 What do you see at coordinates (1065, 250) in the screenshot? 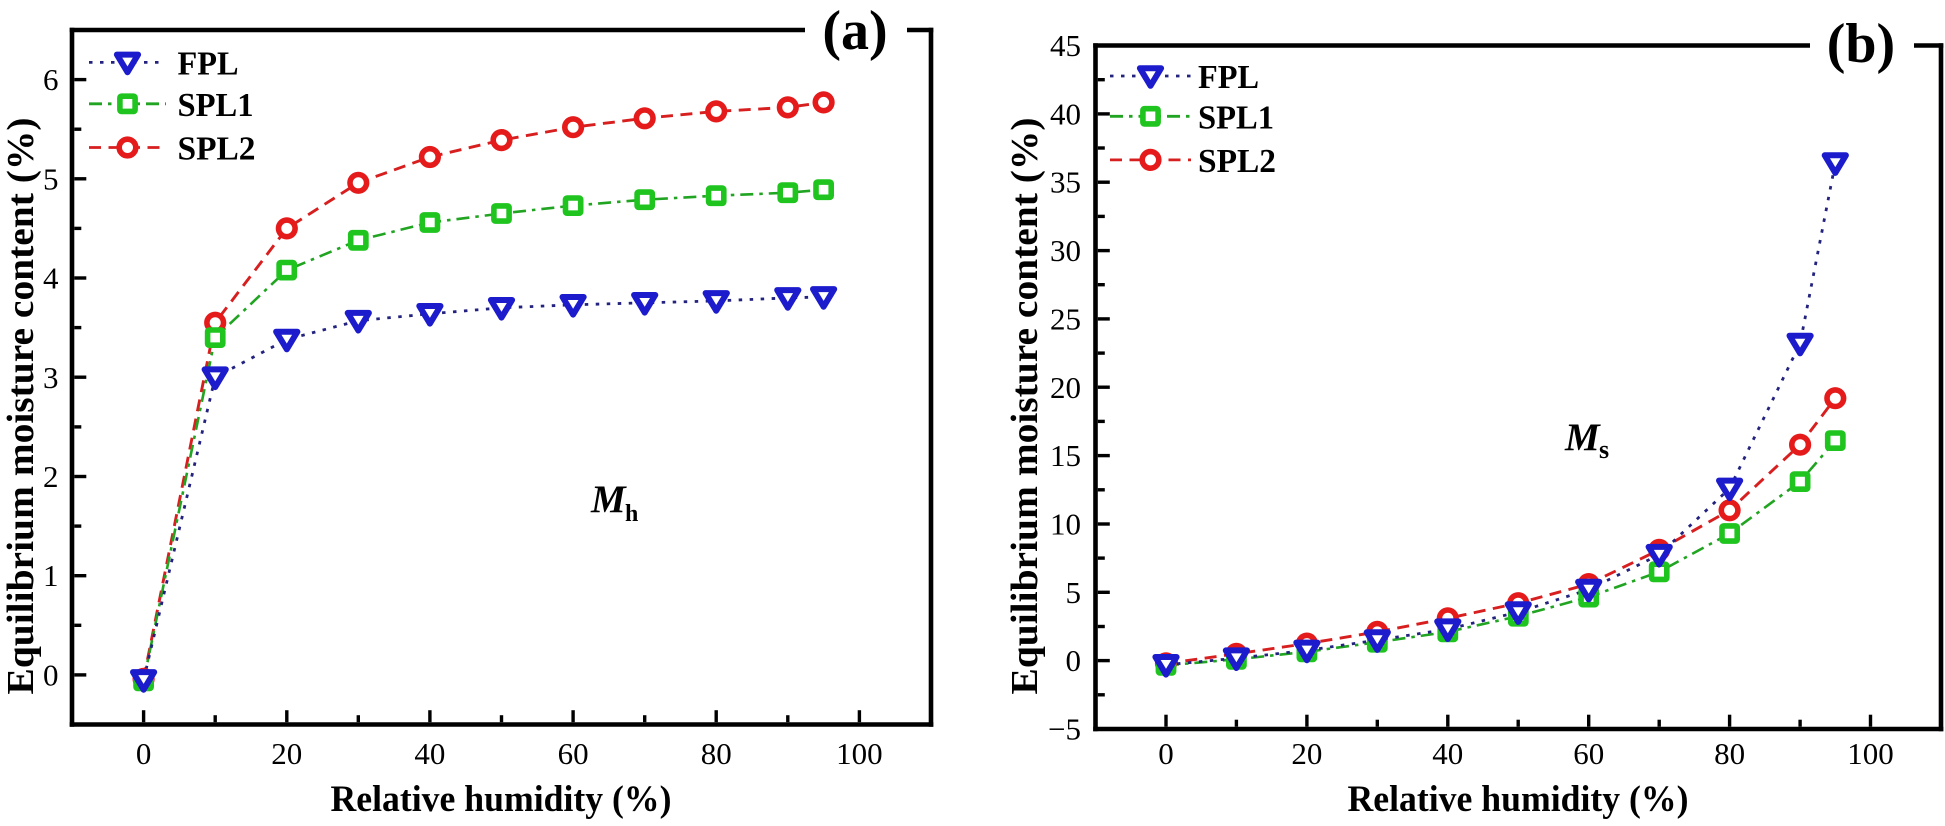
I see `svg-text: 30` at bounding box center [1065, 250].